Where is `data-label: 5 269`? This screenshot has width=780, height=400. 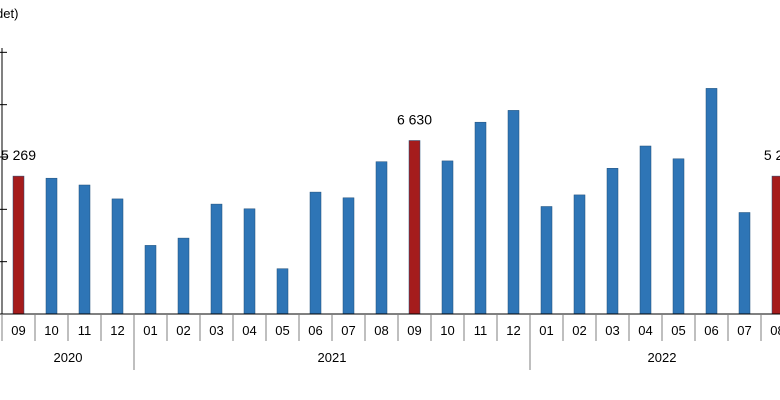 data-label: 5 269 is located at coordinates (18, 155).